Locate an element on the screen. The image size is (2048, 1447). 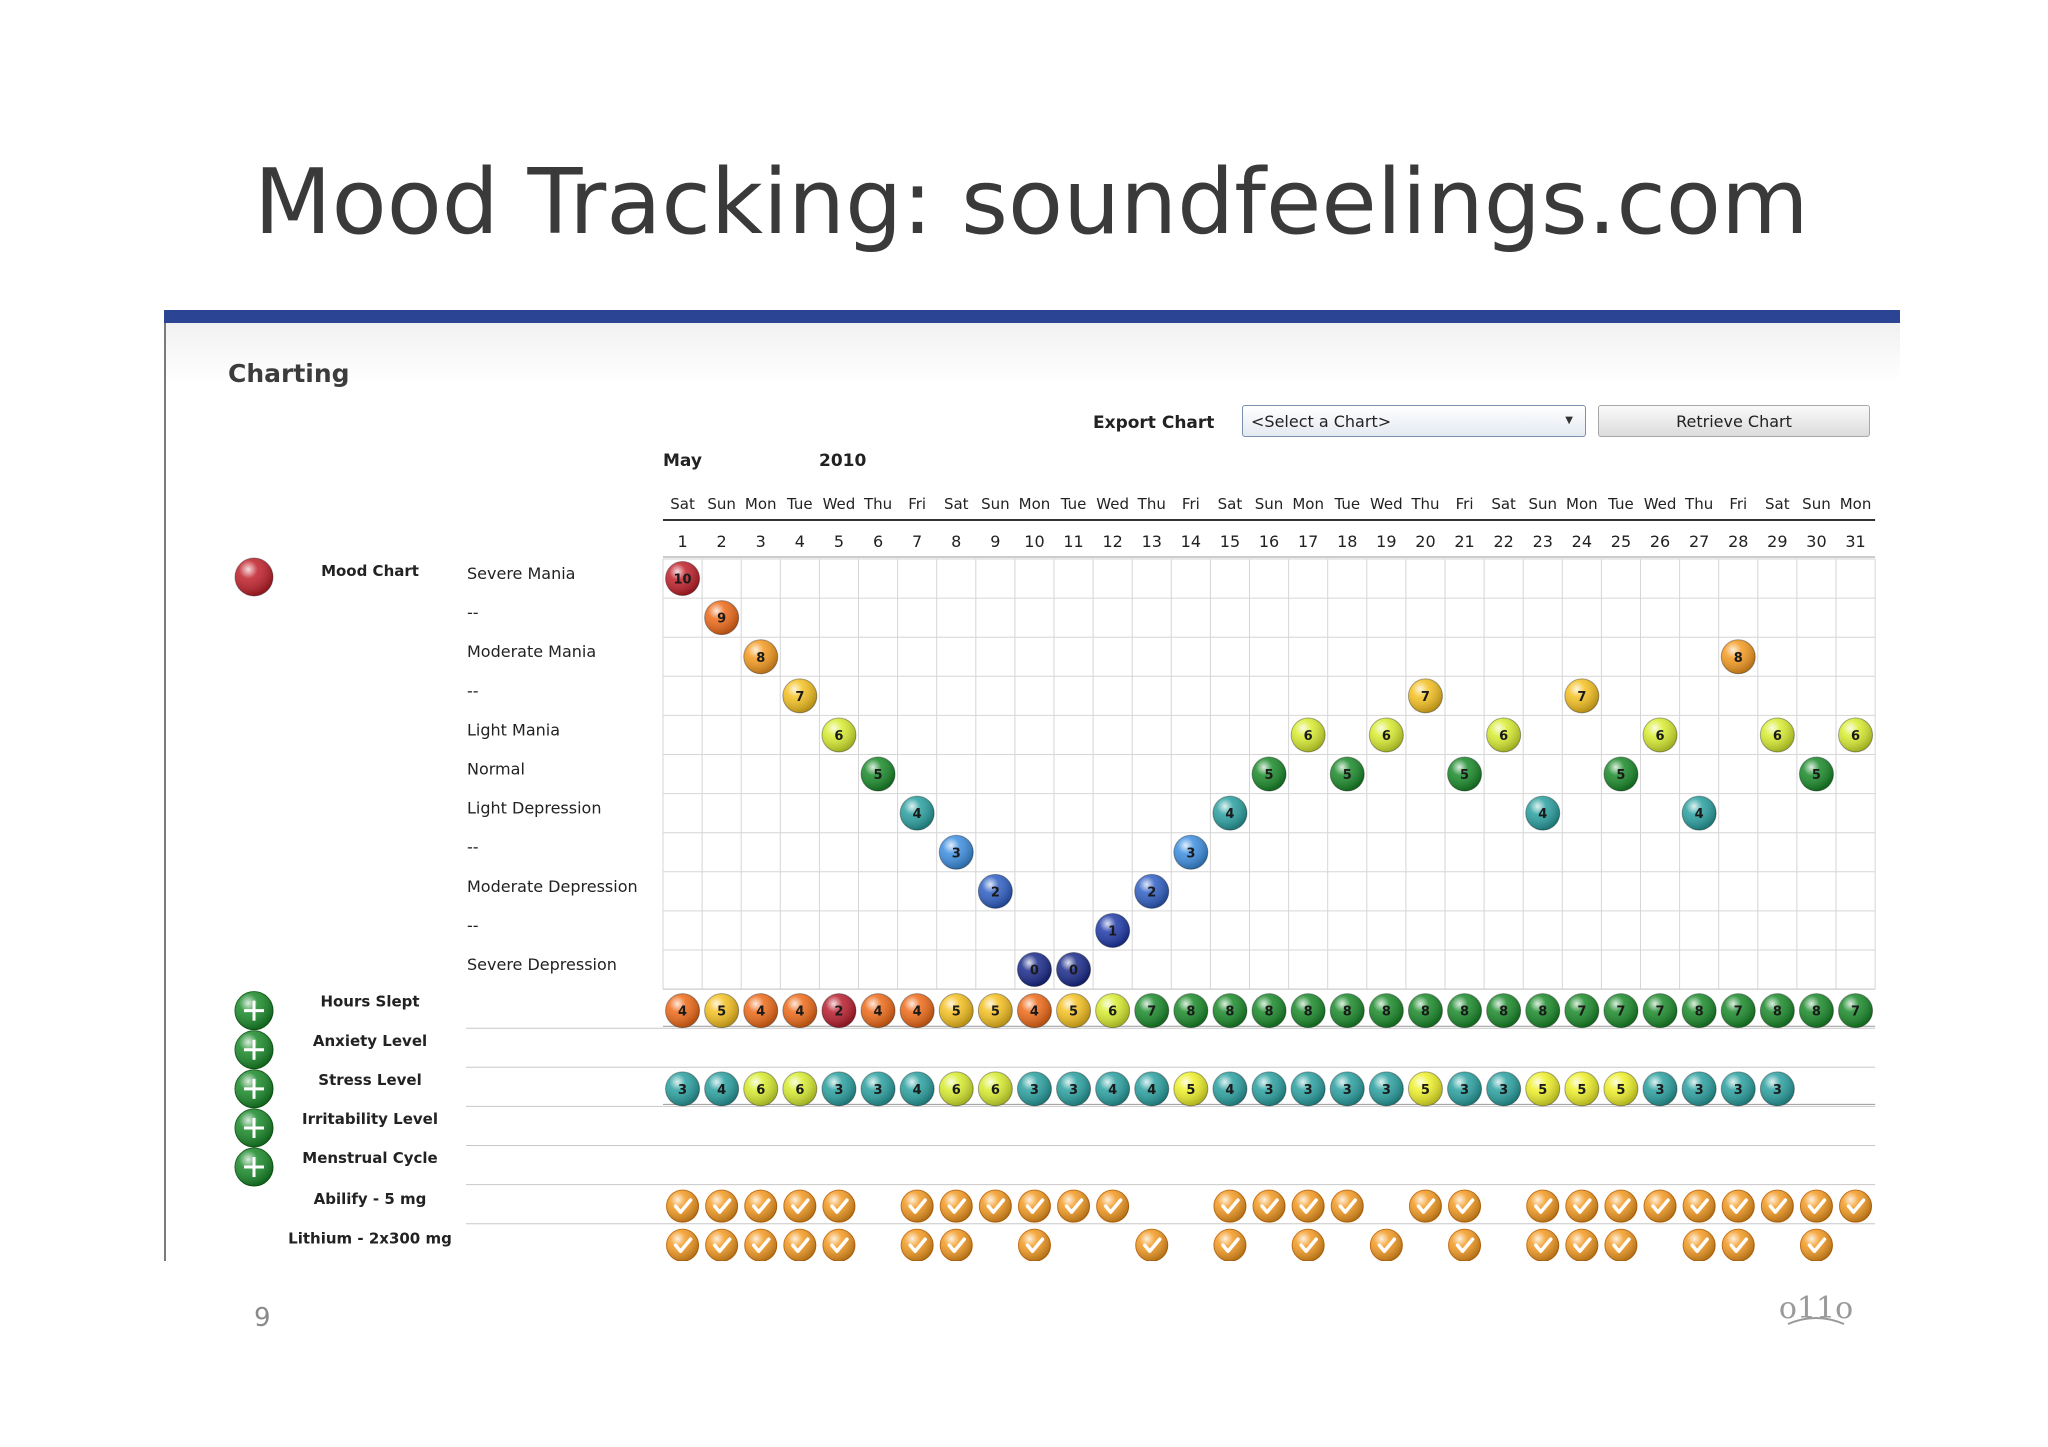
chart-select-dropdown: <Select a Chart> ▼ is located at coordinates (1414, 421).